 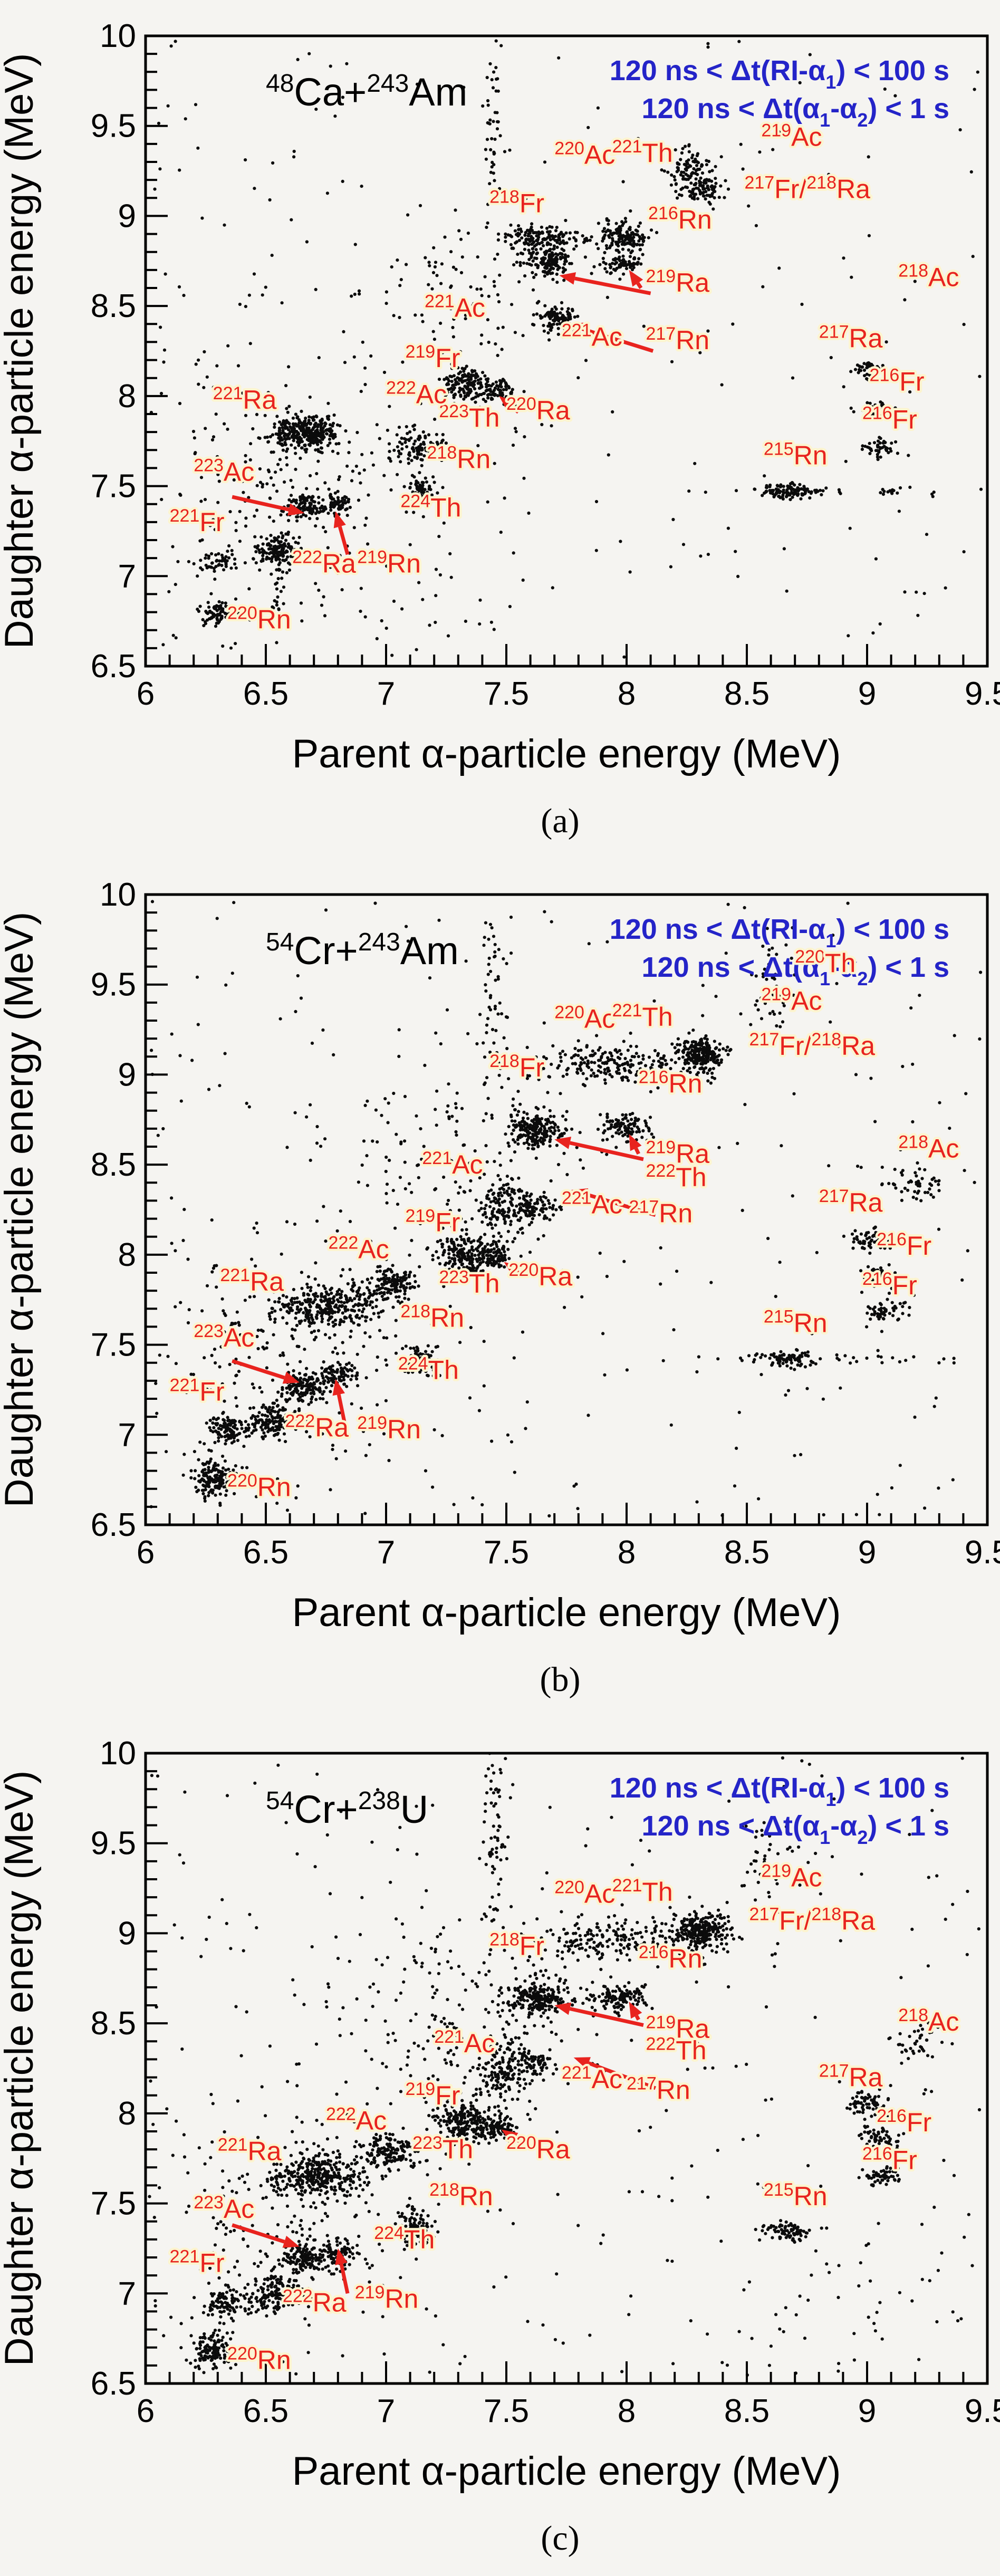 What do you see at coordinates (796, 2195) in the screenshot?
I see `isotope-label: 215Rn` at bounding box center [796, 2195].